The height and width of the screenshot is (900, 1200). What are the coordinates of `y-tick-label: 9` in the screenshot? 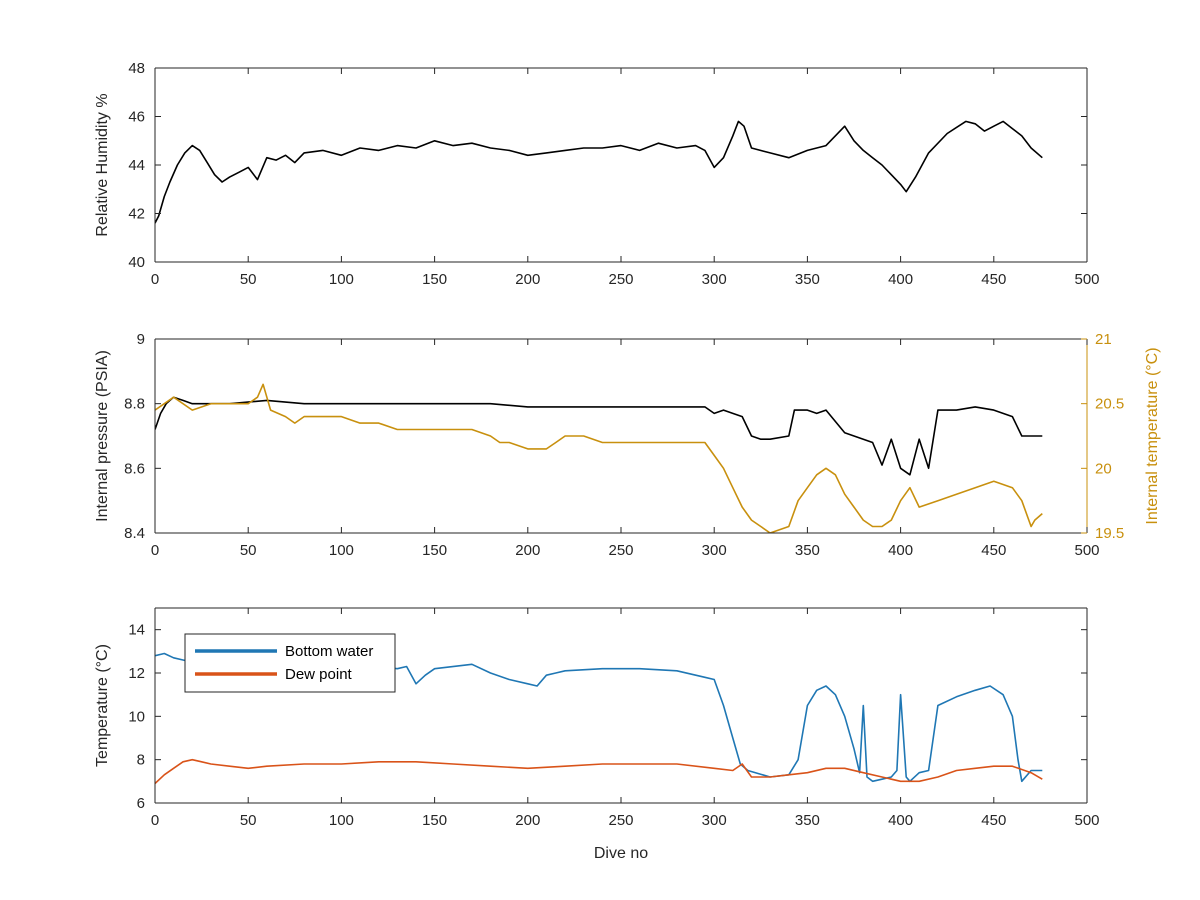 It's located at (141, 339).